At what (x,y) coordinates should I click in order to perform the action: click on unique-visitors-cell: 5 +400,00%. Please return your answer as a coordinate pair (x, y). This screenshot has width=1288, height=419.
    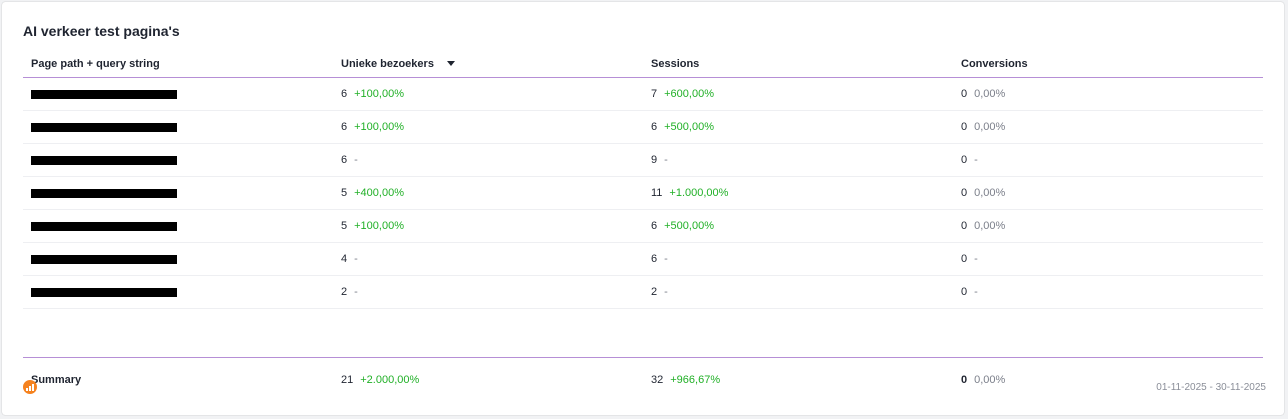
    Looking at the image, I should click on (372, 193).